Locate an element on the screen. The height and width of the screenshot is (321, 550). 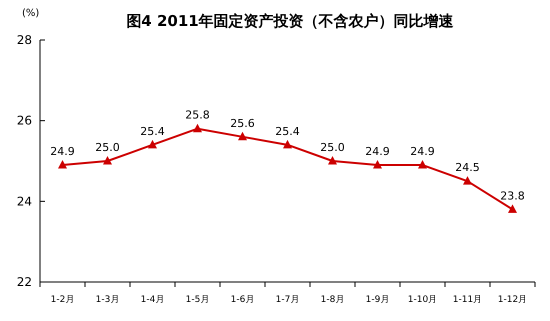
chart-title: 图4 2011年固定资产投资（不含农户）同比增速 is located at coordinates (290, 21).